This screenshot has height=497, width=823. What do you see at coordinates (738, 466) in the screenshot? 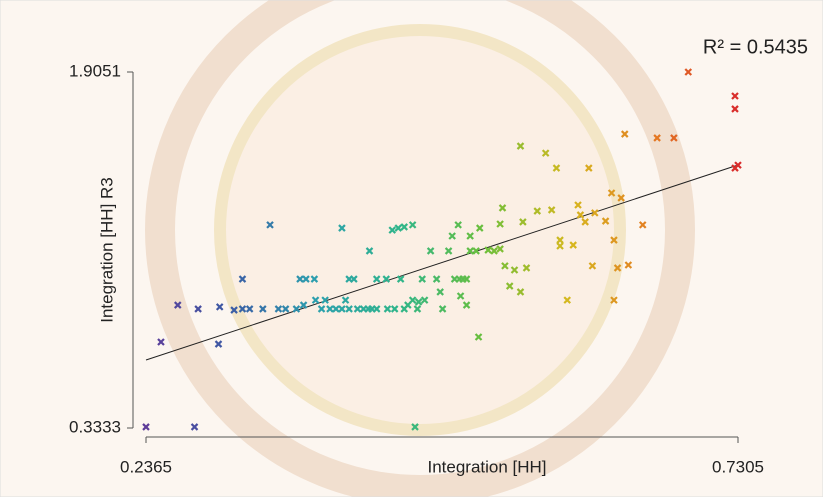
I see `x-tick-label: 0.7305` at bounding box center [738, 466].